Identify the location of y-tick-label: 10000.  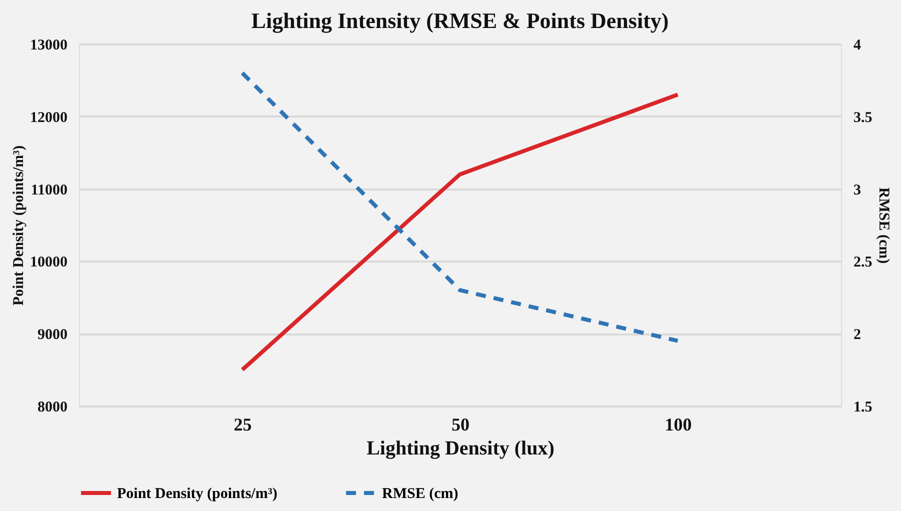
(49, 262).